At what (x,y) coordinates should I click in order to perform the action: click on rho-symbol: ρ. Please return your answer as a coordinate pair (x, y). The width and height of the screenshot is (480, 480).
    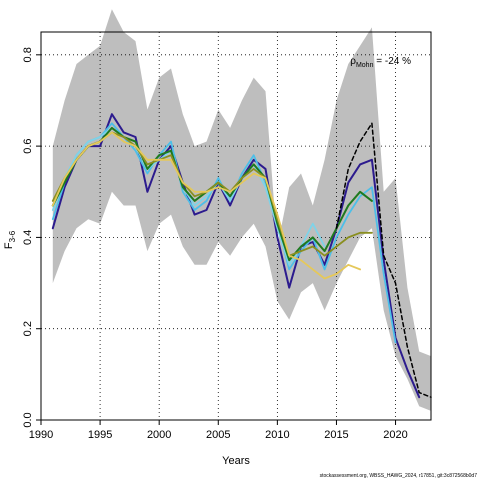
    Looking at the image, I should click on (353, 61).